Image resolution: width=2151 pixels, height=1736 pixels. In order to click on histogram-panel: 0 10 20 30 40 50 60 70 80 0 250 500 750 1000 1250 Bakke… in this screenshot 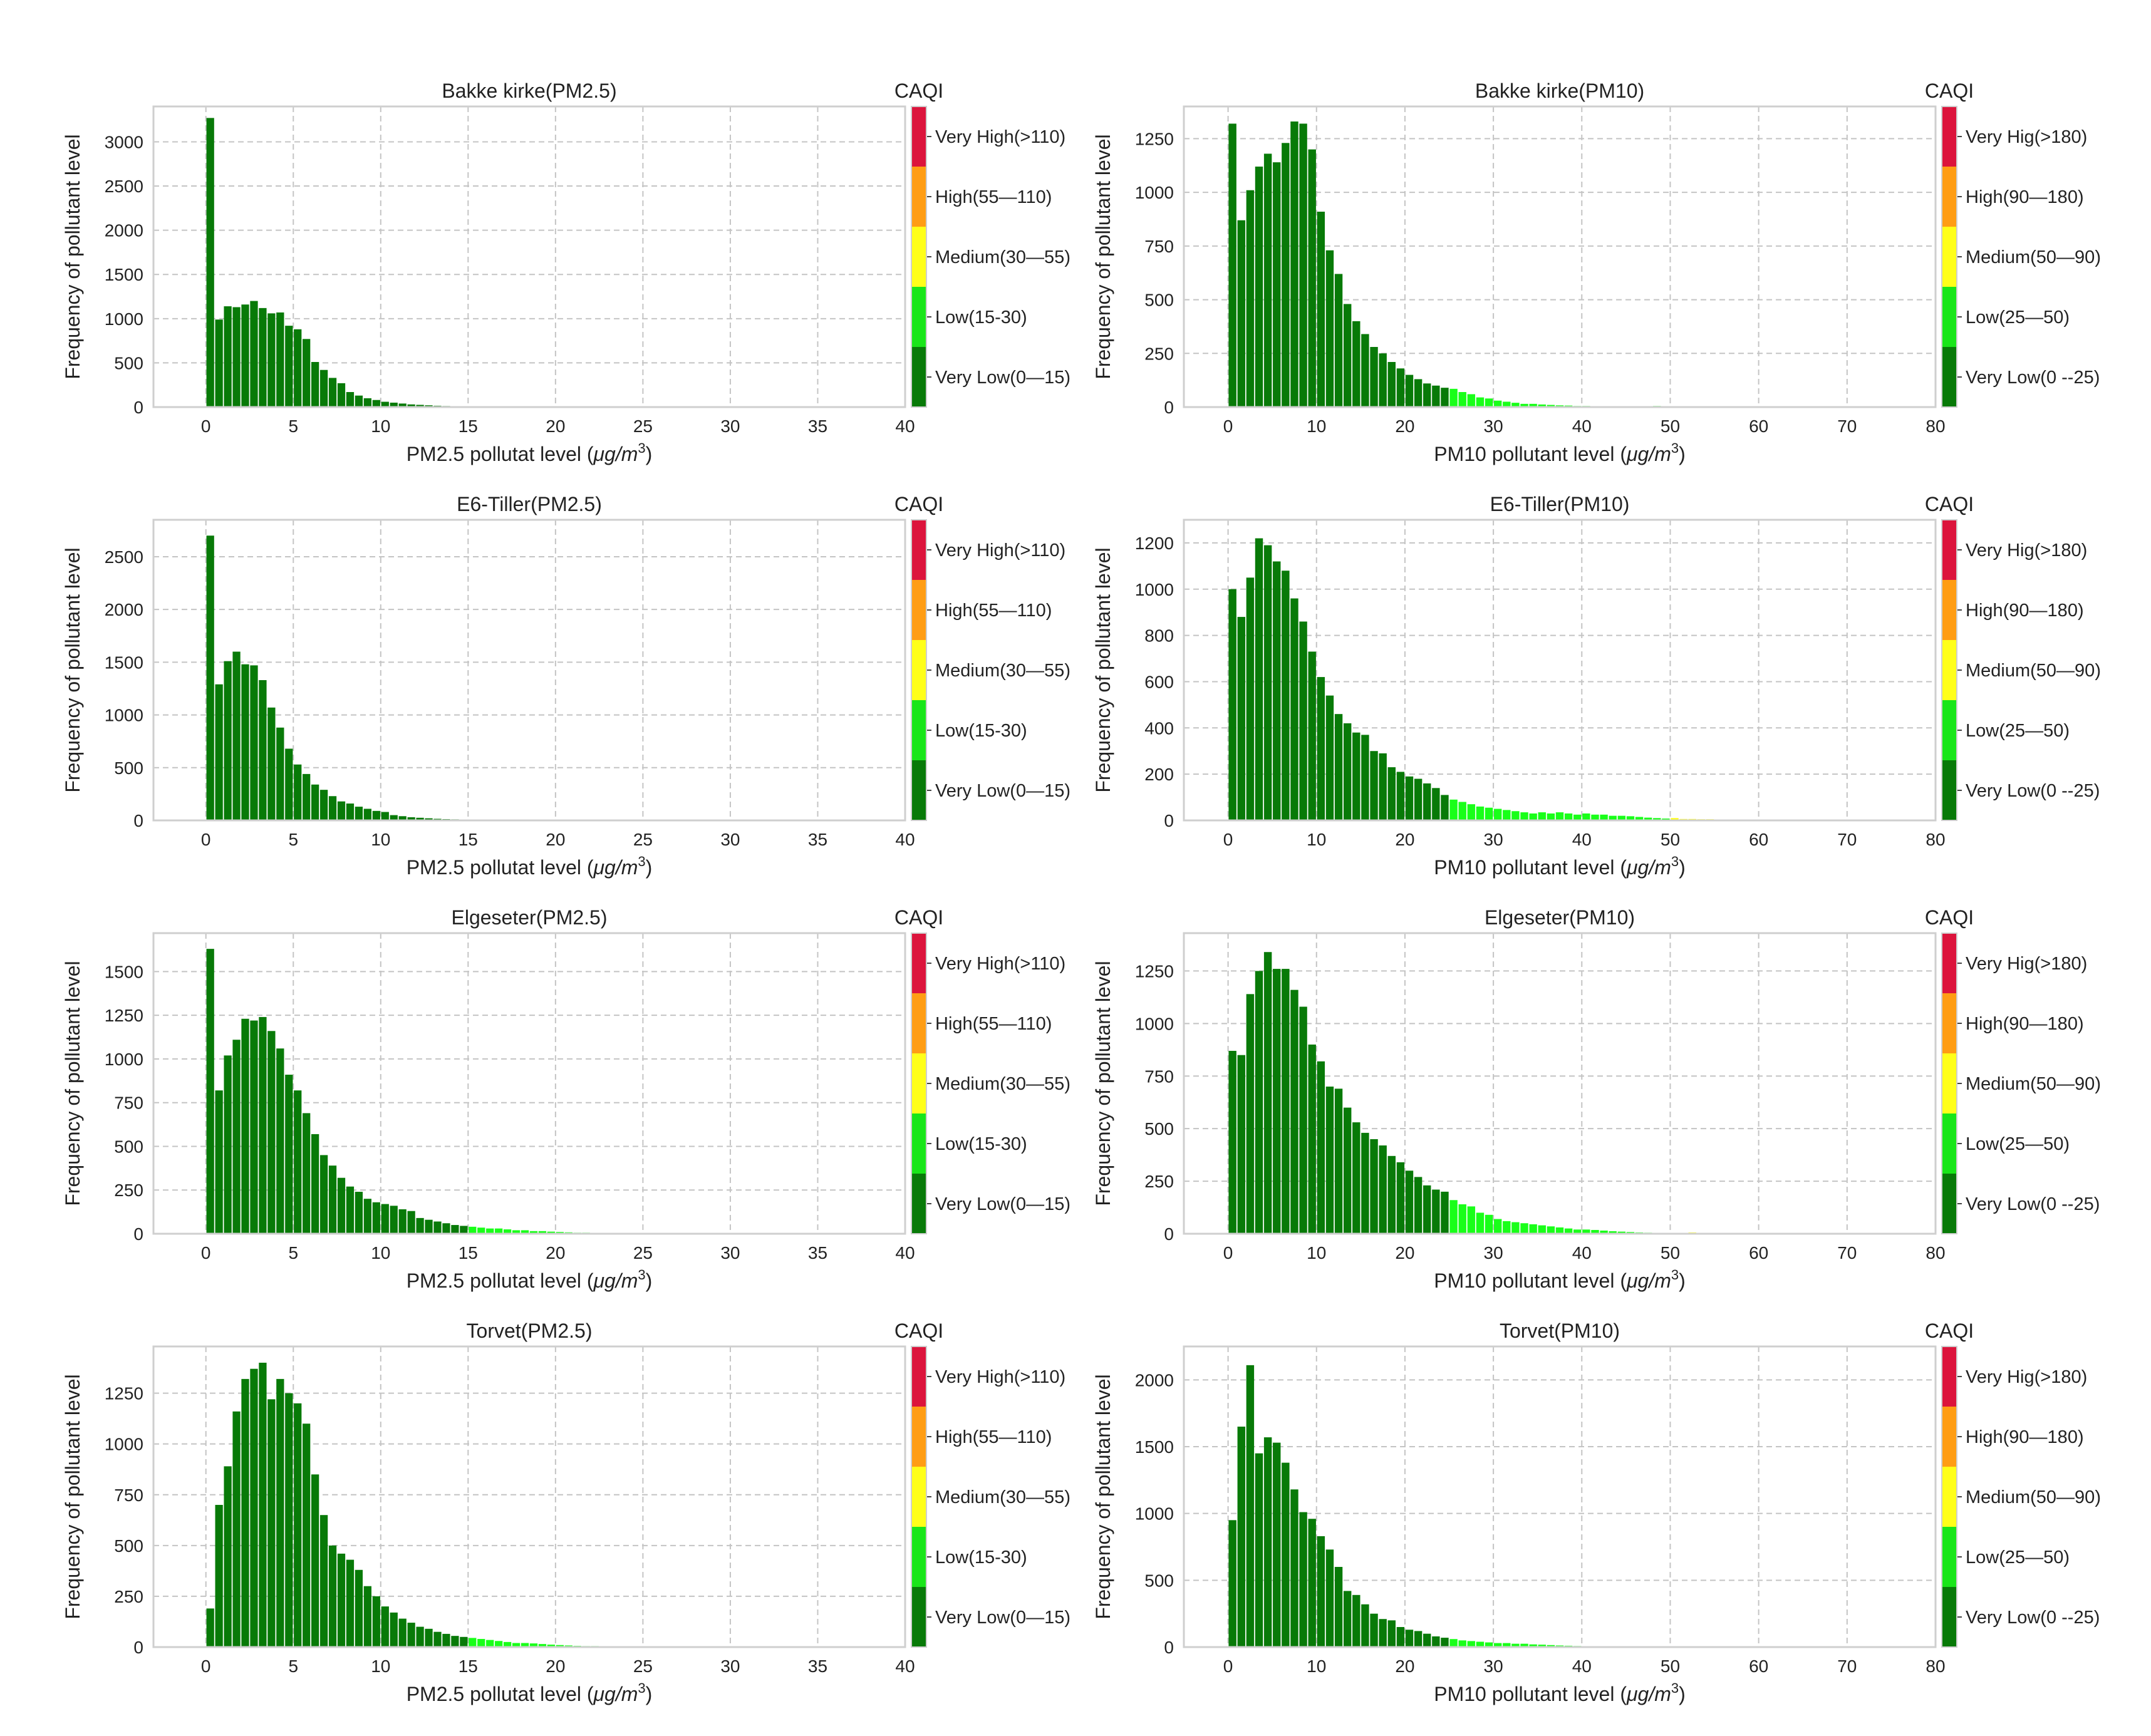, I will do `click(1596, 272)`.